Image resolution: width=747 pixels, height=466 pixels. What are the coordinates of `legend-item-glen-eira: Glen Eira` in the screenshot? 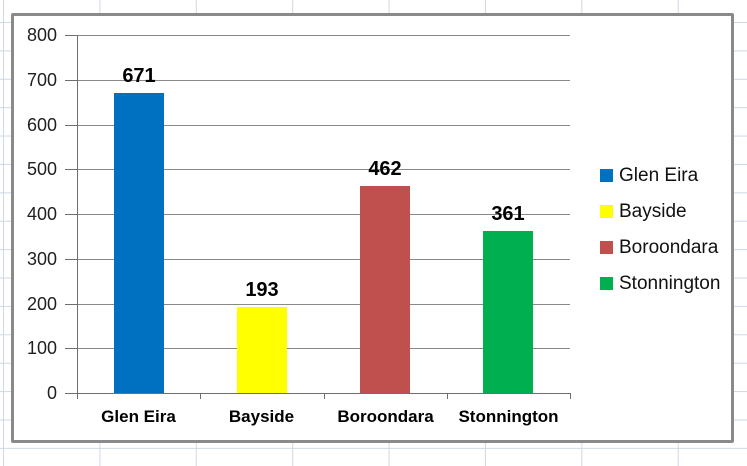 It's located at (649, 175).